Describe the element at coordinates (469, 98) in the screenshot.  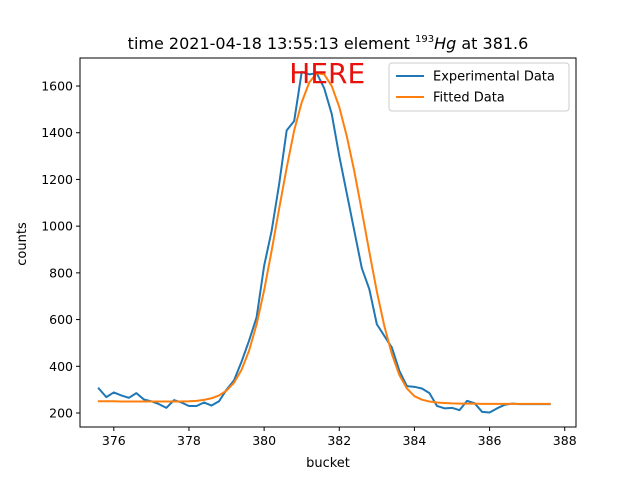
I see `legend-label-fitted: Fitted Data` at that location.